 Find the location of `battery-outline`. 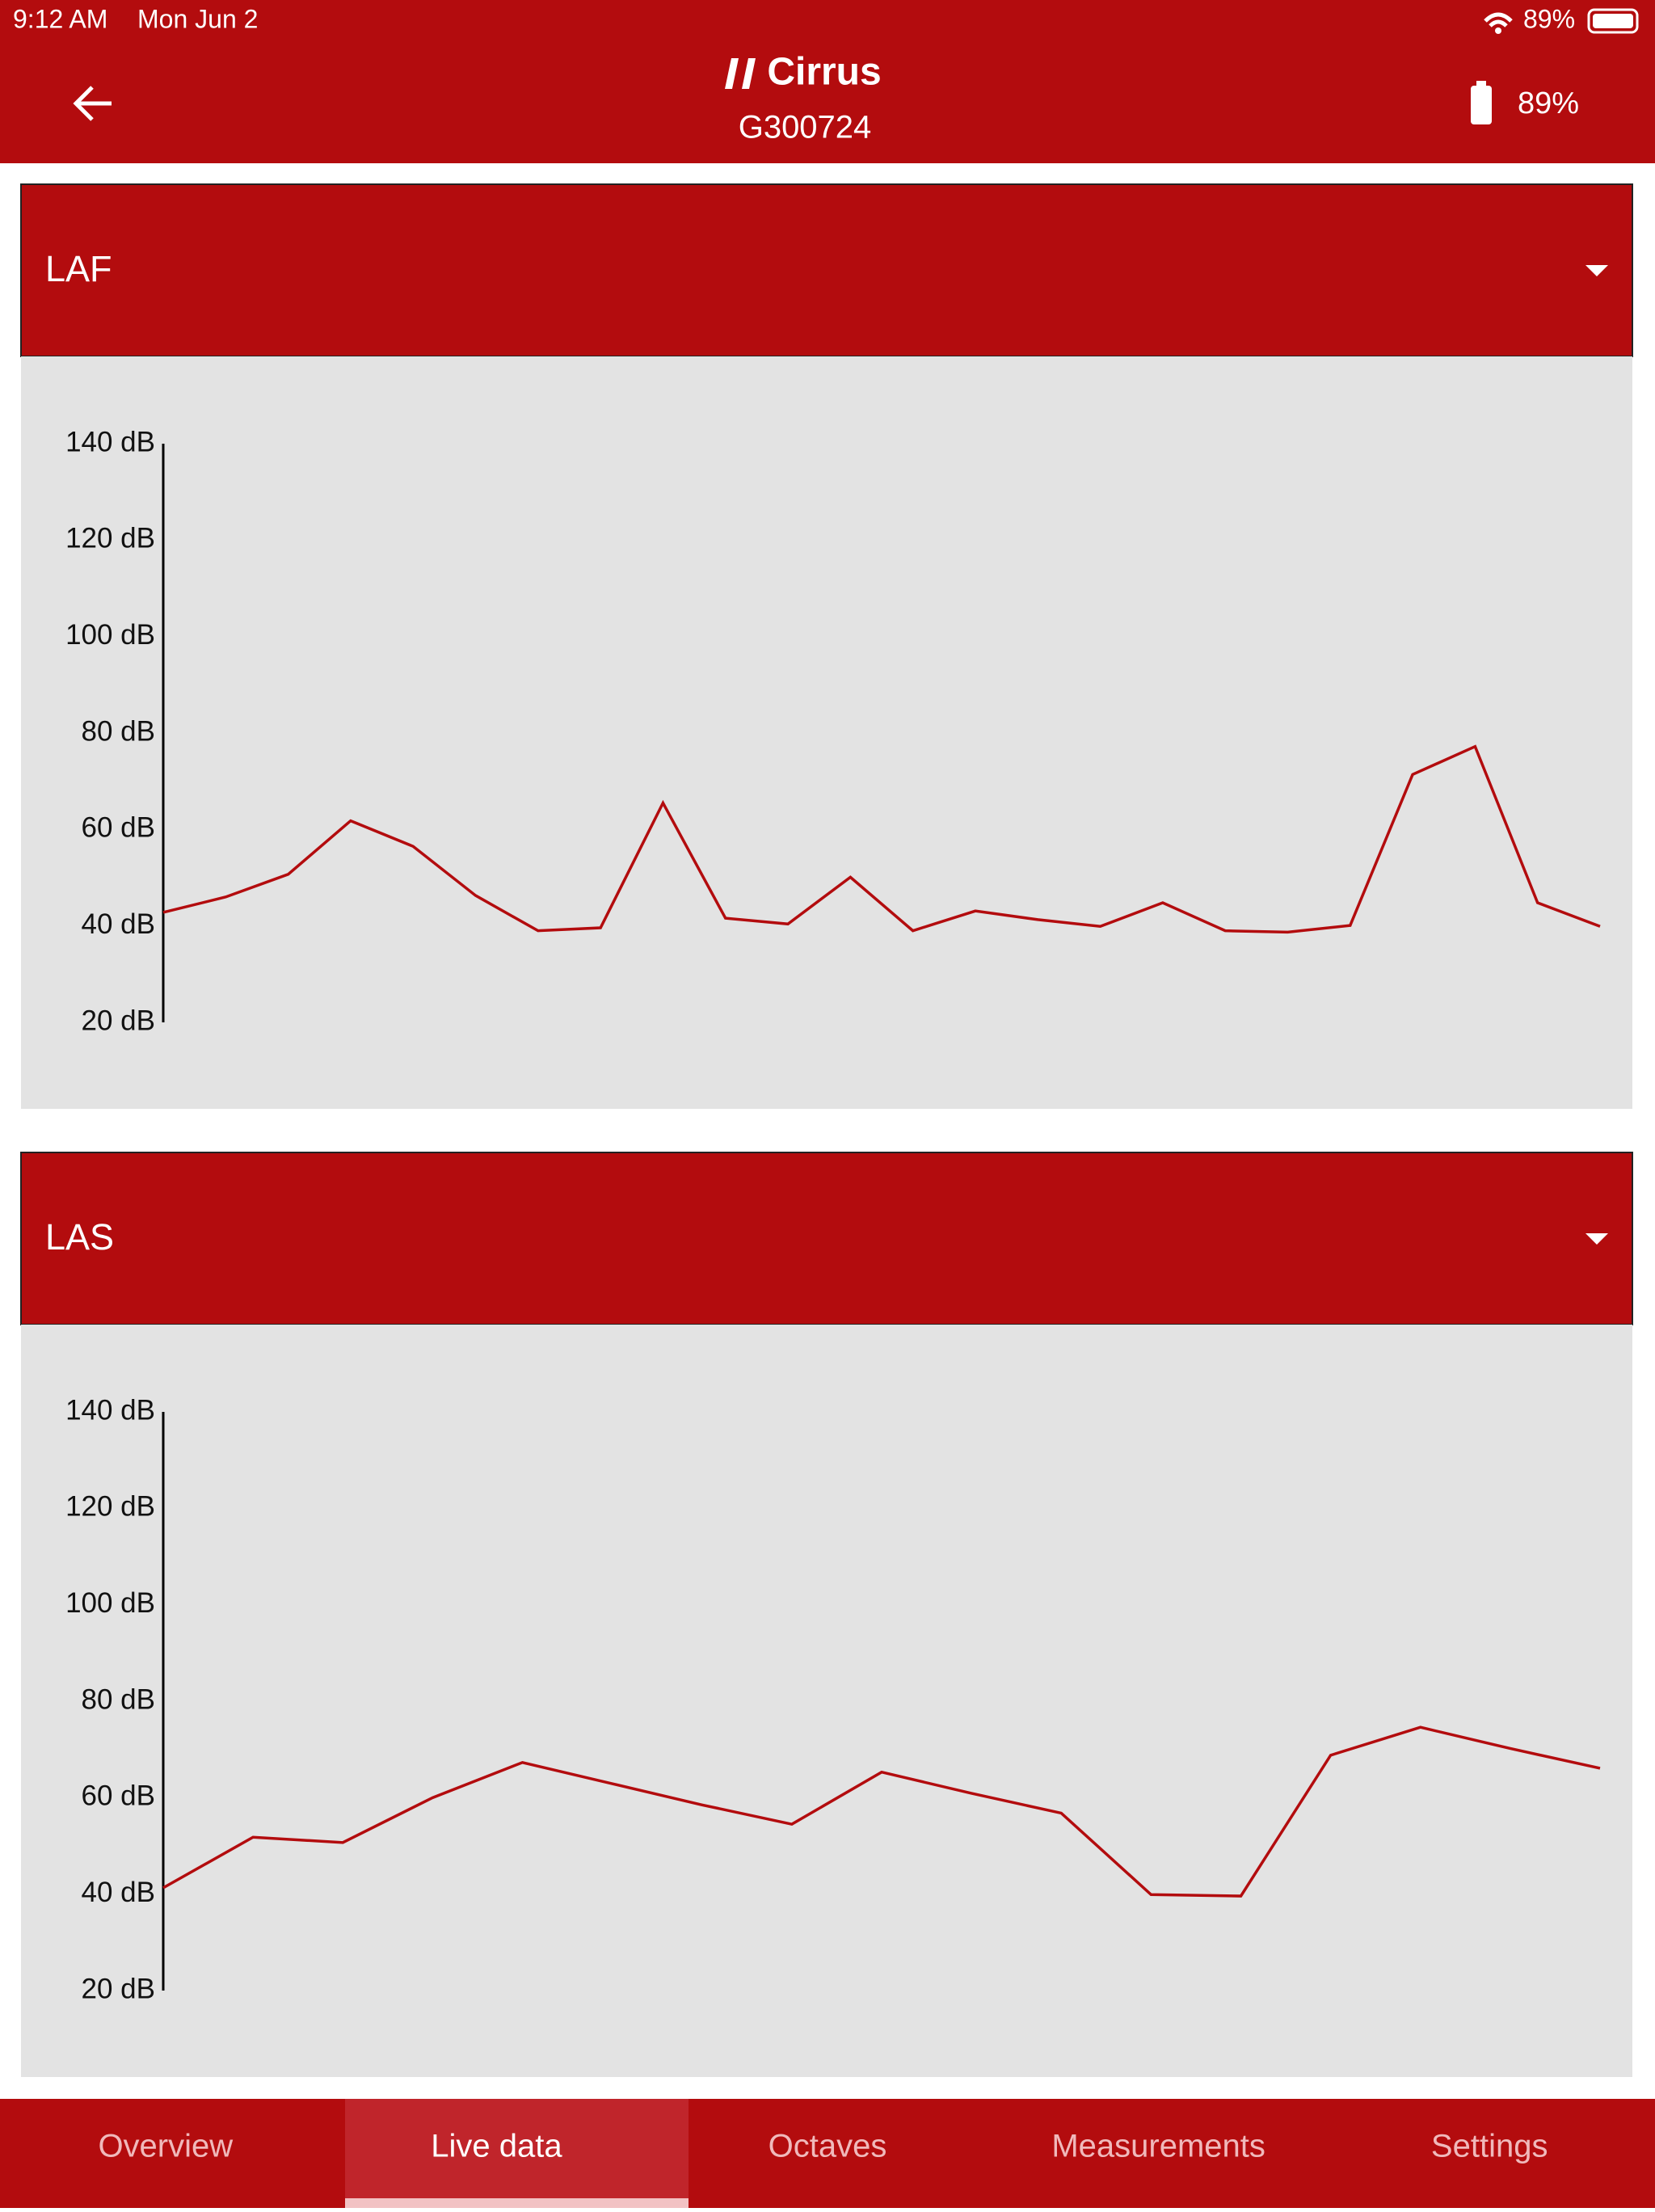

battery-outline is located at coordinates (1613, 21).